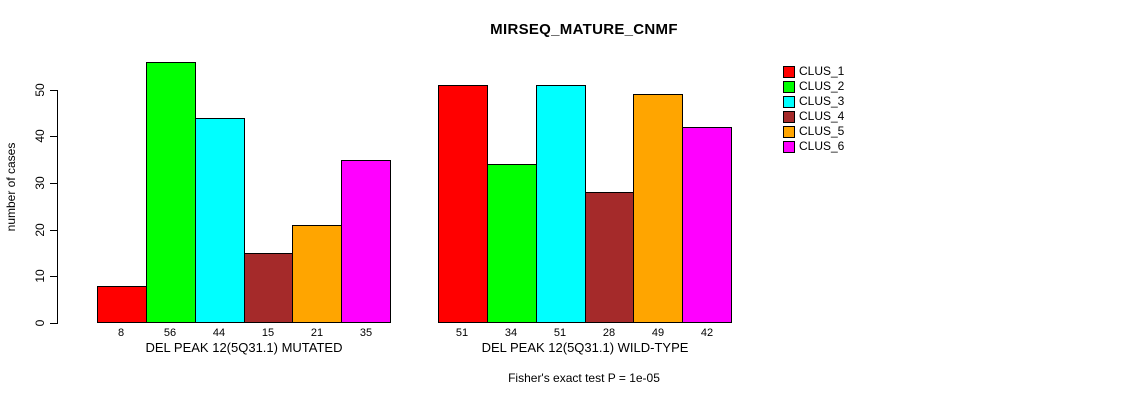 This screenshot has width=1140, height=400. I want to click on bar-value-label: 44, so click(219, 333).